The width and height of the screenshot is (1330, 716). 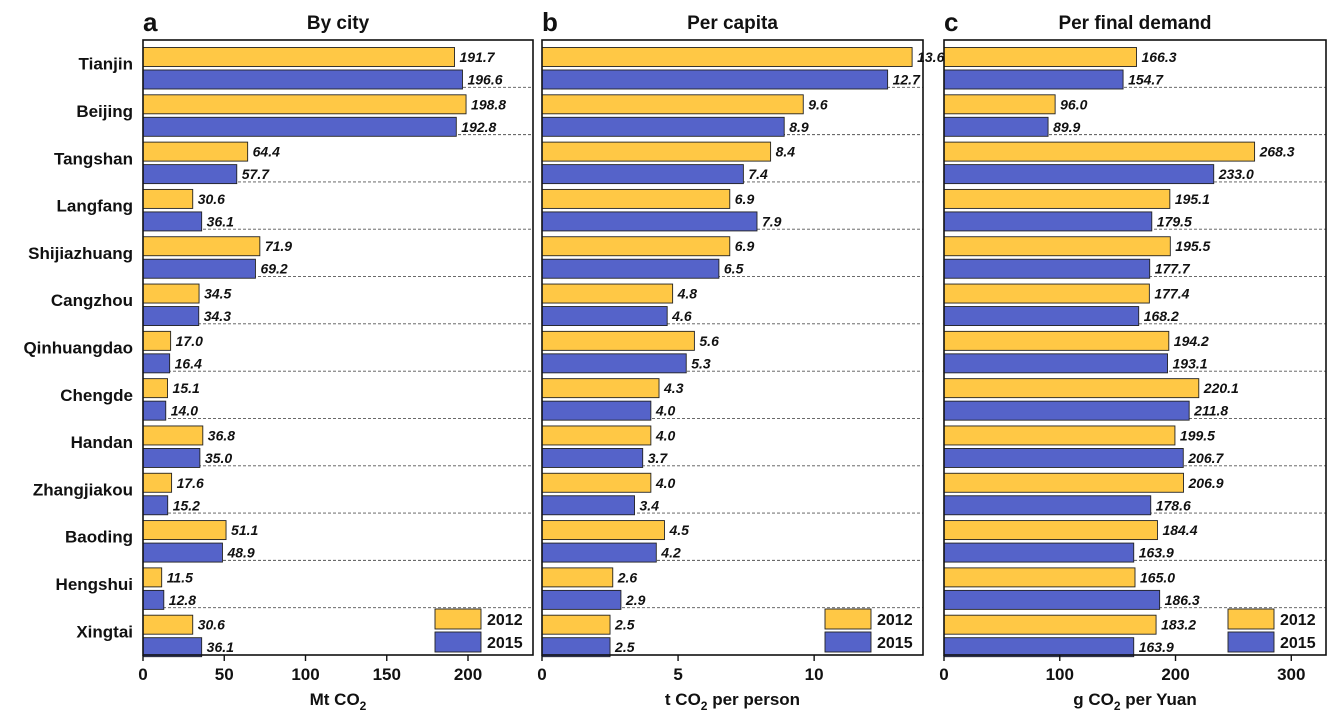 What do you see at coordinates (1178, 625) in the screenshot?
I see `value-label: 183.2` at bounding box center [1178, 625].